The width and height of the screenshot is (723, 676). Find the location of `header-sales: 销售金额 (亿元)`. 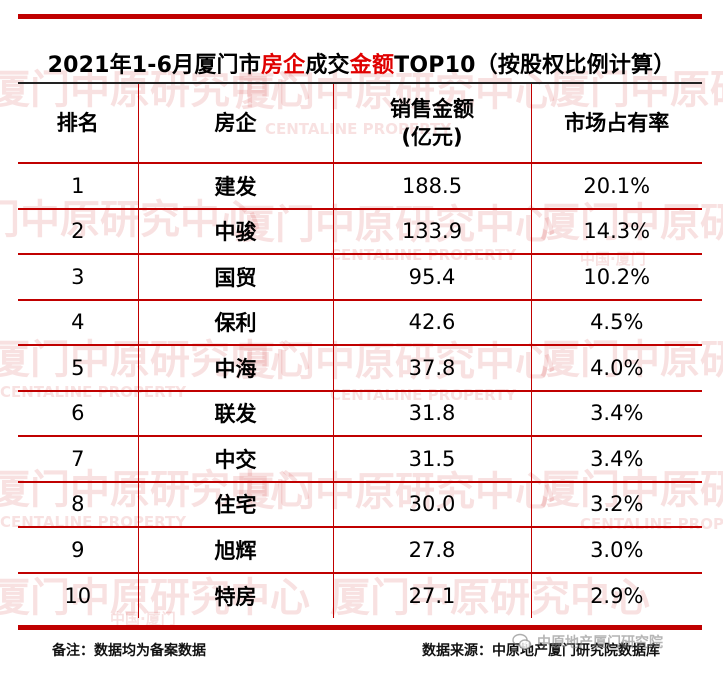

header-sales: 销售金额 (亿元) is located at coordinates (432, 124).